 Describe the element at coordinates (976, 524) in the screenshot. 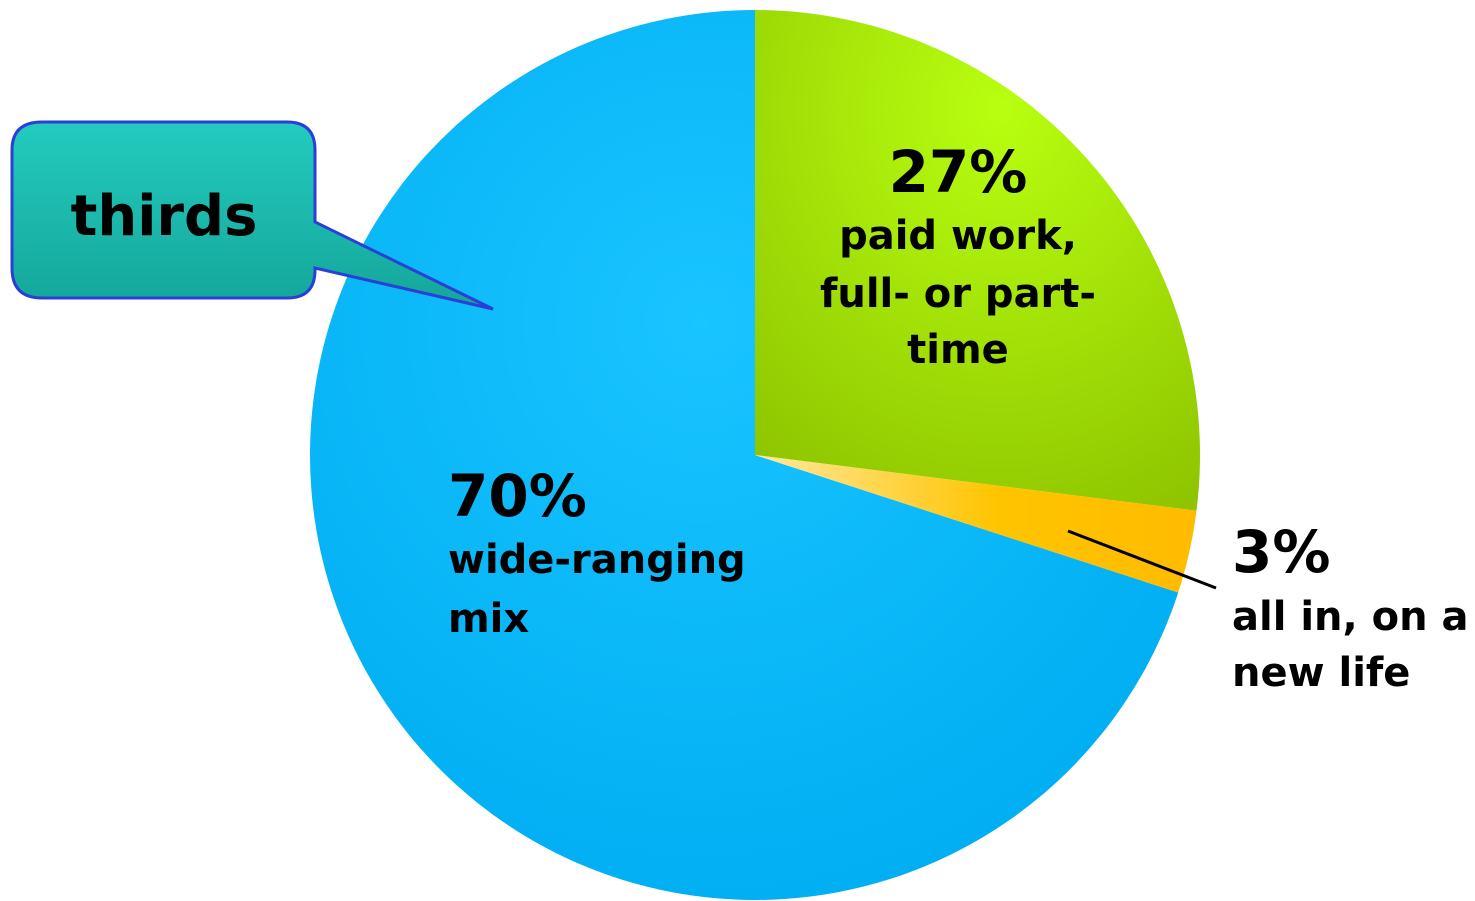

I see `slice-all-in-new-life` at that location.